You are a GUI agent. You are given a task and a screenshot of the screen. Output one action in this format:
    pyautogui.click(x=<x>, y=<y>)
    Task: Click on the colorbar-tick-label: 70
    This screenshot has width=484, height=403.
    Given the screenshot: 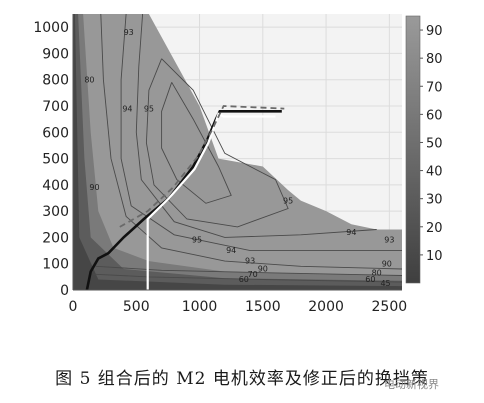 What is the action you would take?
    pyautogui.click(x=434, y=87)
    